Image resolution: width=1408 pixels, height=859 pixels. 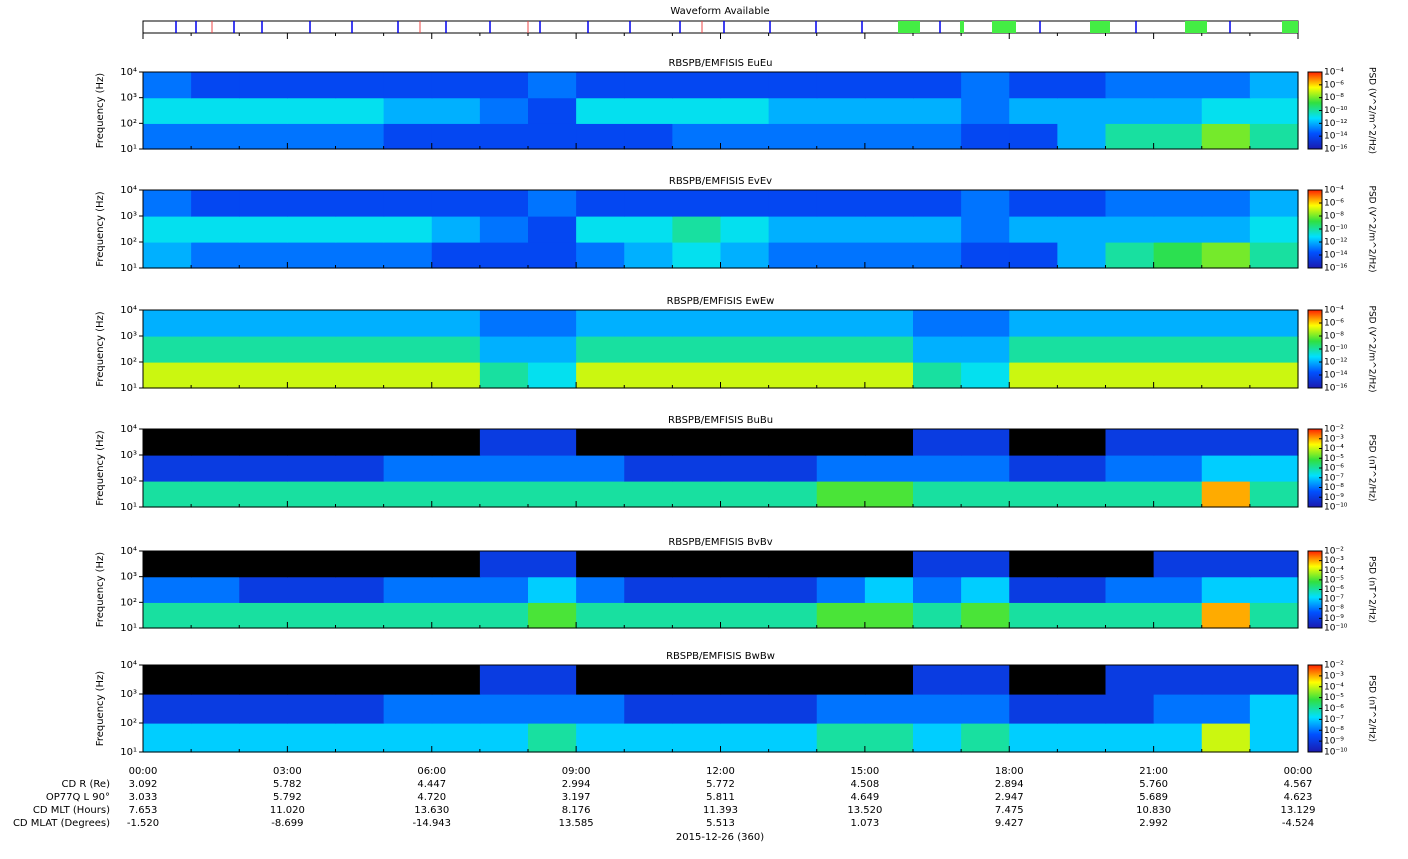 I want to click on ephemeris-value: 2.994, so click(x=576, y=784).